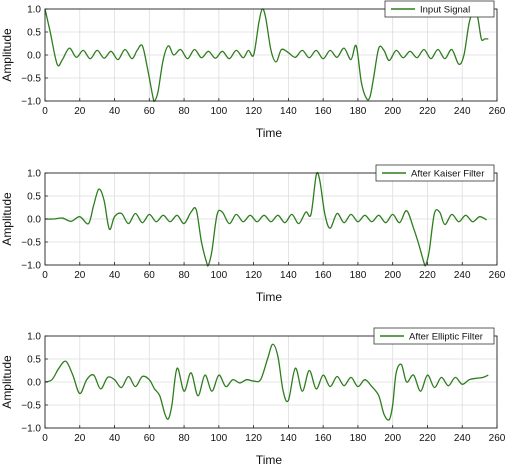  Describe the element at coordinates (447, 174) in the screenshot. I see `legend-label: After Kaiser Filter` at that location.